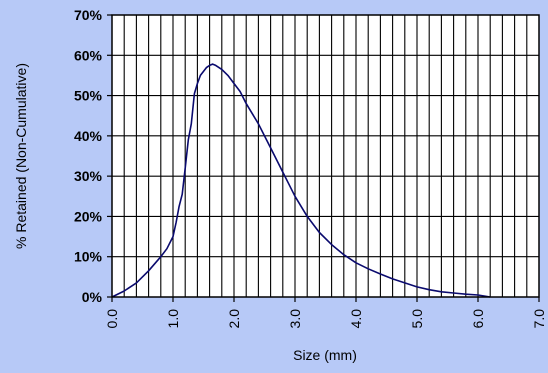 Image resolution: width=548 pixels, height=373 pixels. I want to click on x-tick-label: 5.0, so click(417, 319).